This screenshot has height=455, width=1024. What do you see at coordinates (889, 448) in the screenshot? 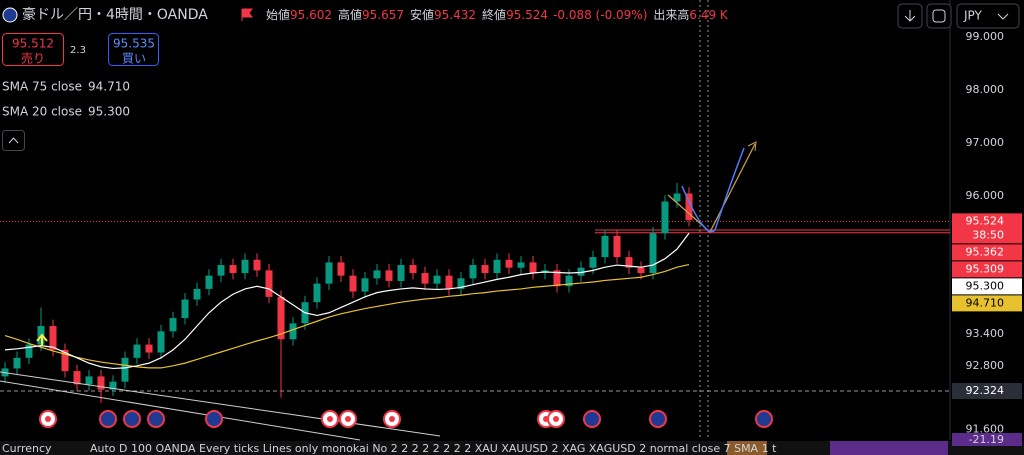
I see `indicator-bar` at bounding box center [889, 448].